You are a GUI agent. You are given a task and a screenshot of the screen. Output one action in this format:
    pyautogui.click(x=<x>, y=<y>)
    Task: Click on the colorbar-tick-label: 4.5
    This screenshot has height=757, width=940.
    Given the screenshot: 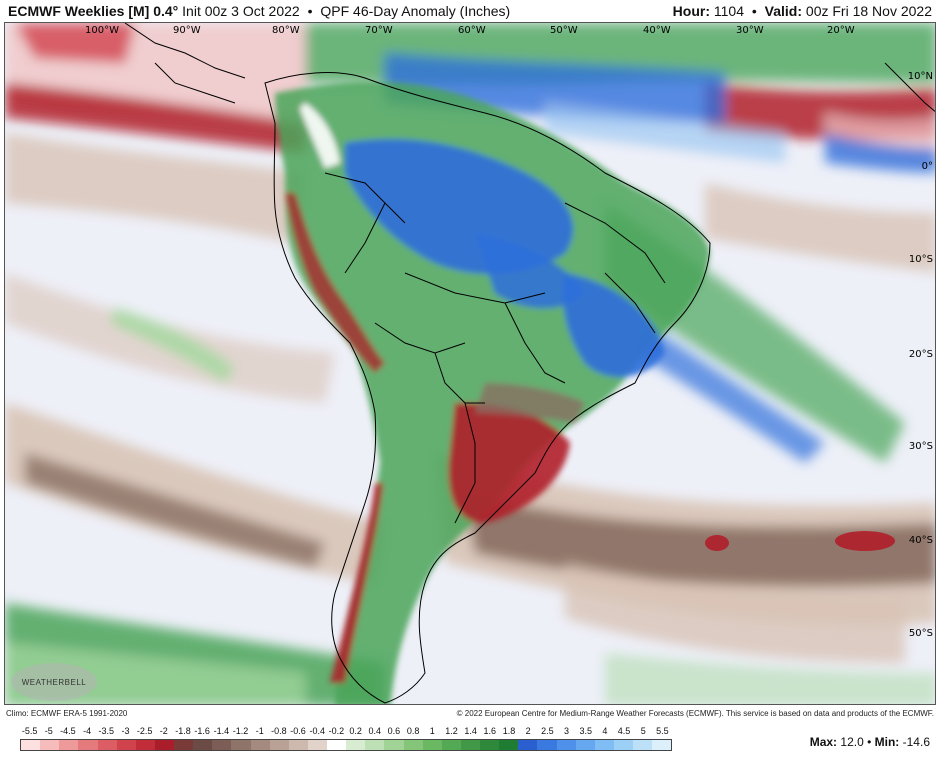 What is the action you would take?
    pyautogui.click(x=624, y=731)
    